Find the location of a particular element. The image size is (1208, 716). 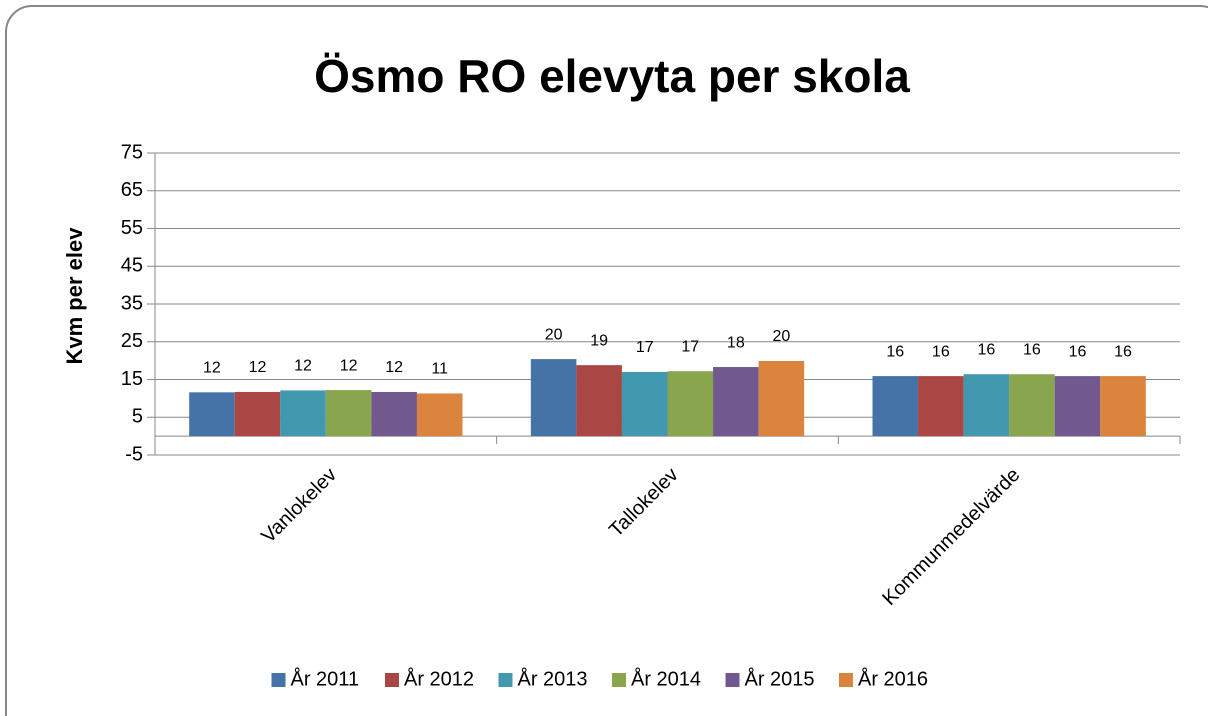

legend-label: År 2011 is located at coordinates (325, 678).